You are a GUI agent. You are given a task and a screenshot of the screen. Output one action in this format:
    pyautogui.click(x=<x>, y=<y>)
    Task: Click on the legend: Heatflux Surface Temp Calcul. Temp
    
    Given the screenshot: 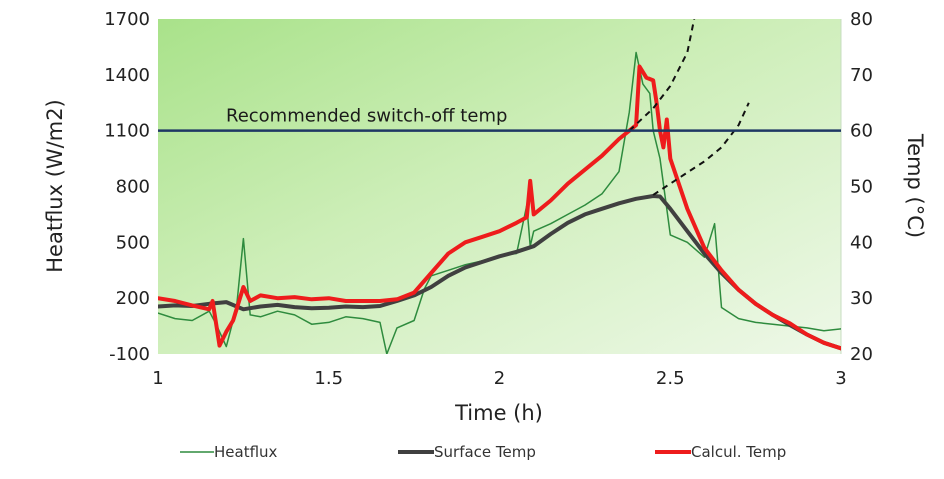 What is the action you would take?
    pyautogui.click(x=483, y=452)
    